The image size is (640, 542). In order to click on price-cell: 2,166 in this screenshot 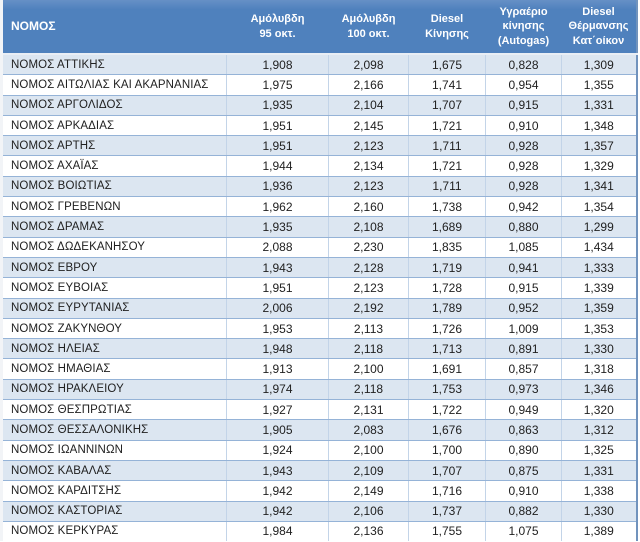, I will do `click(368, 85)`.